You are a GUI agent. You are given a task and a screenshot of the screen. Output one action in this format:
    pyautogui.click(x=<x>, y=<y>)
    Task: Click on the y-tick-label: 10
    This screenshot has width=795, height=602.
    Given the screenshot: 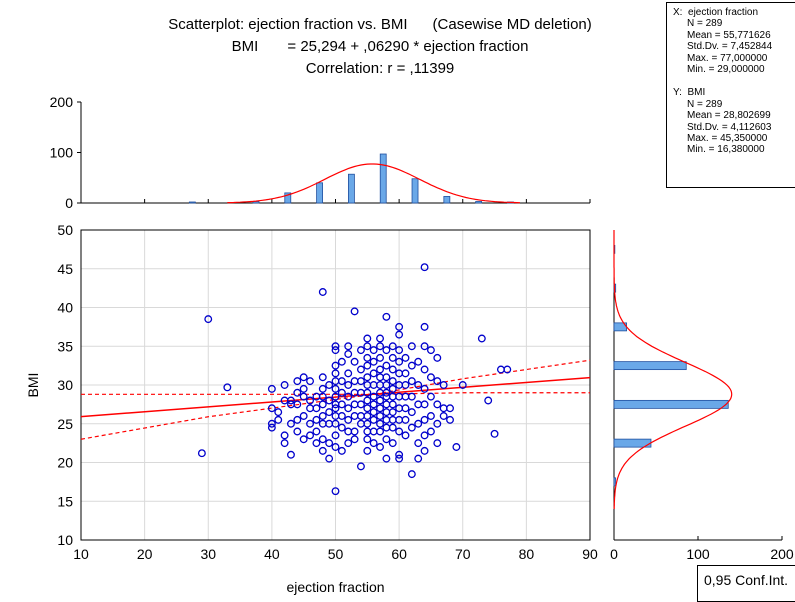 What is the action you would take?
    pyautogui.click(x=65, y=540)
    